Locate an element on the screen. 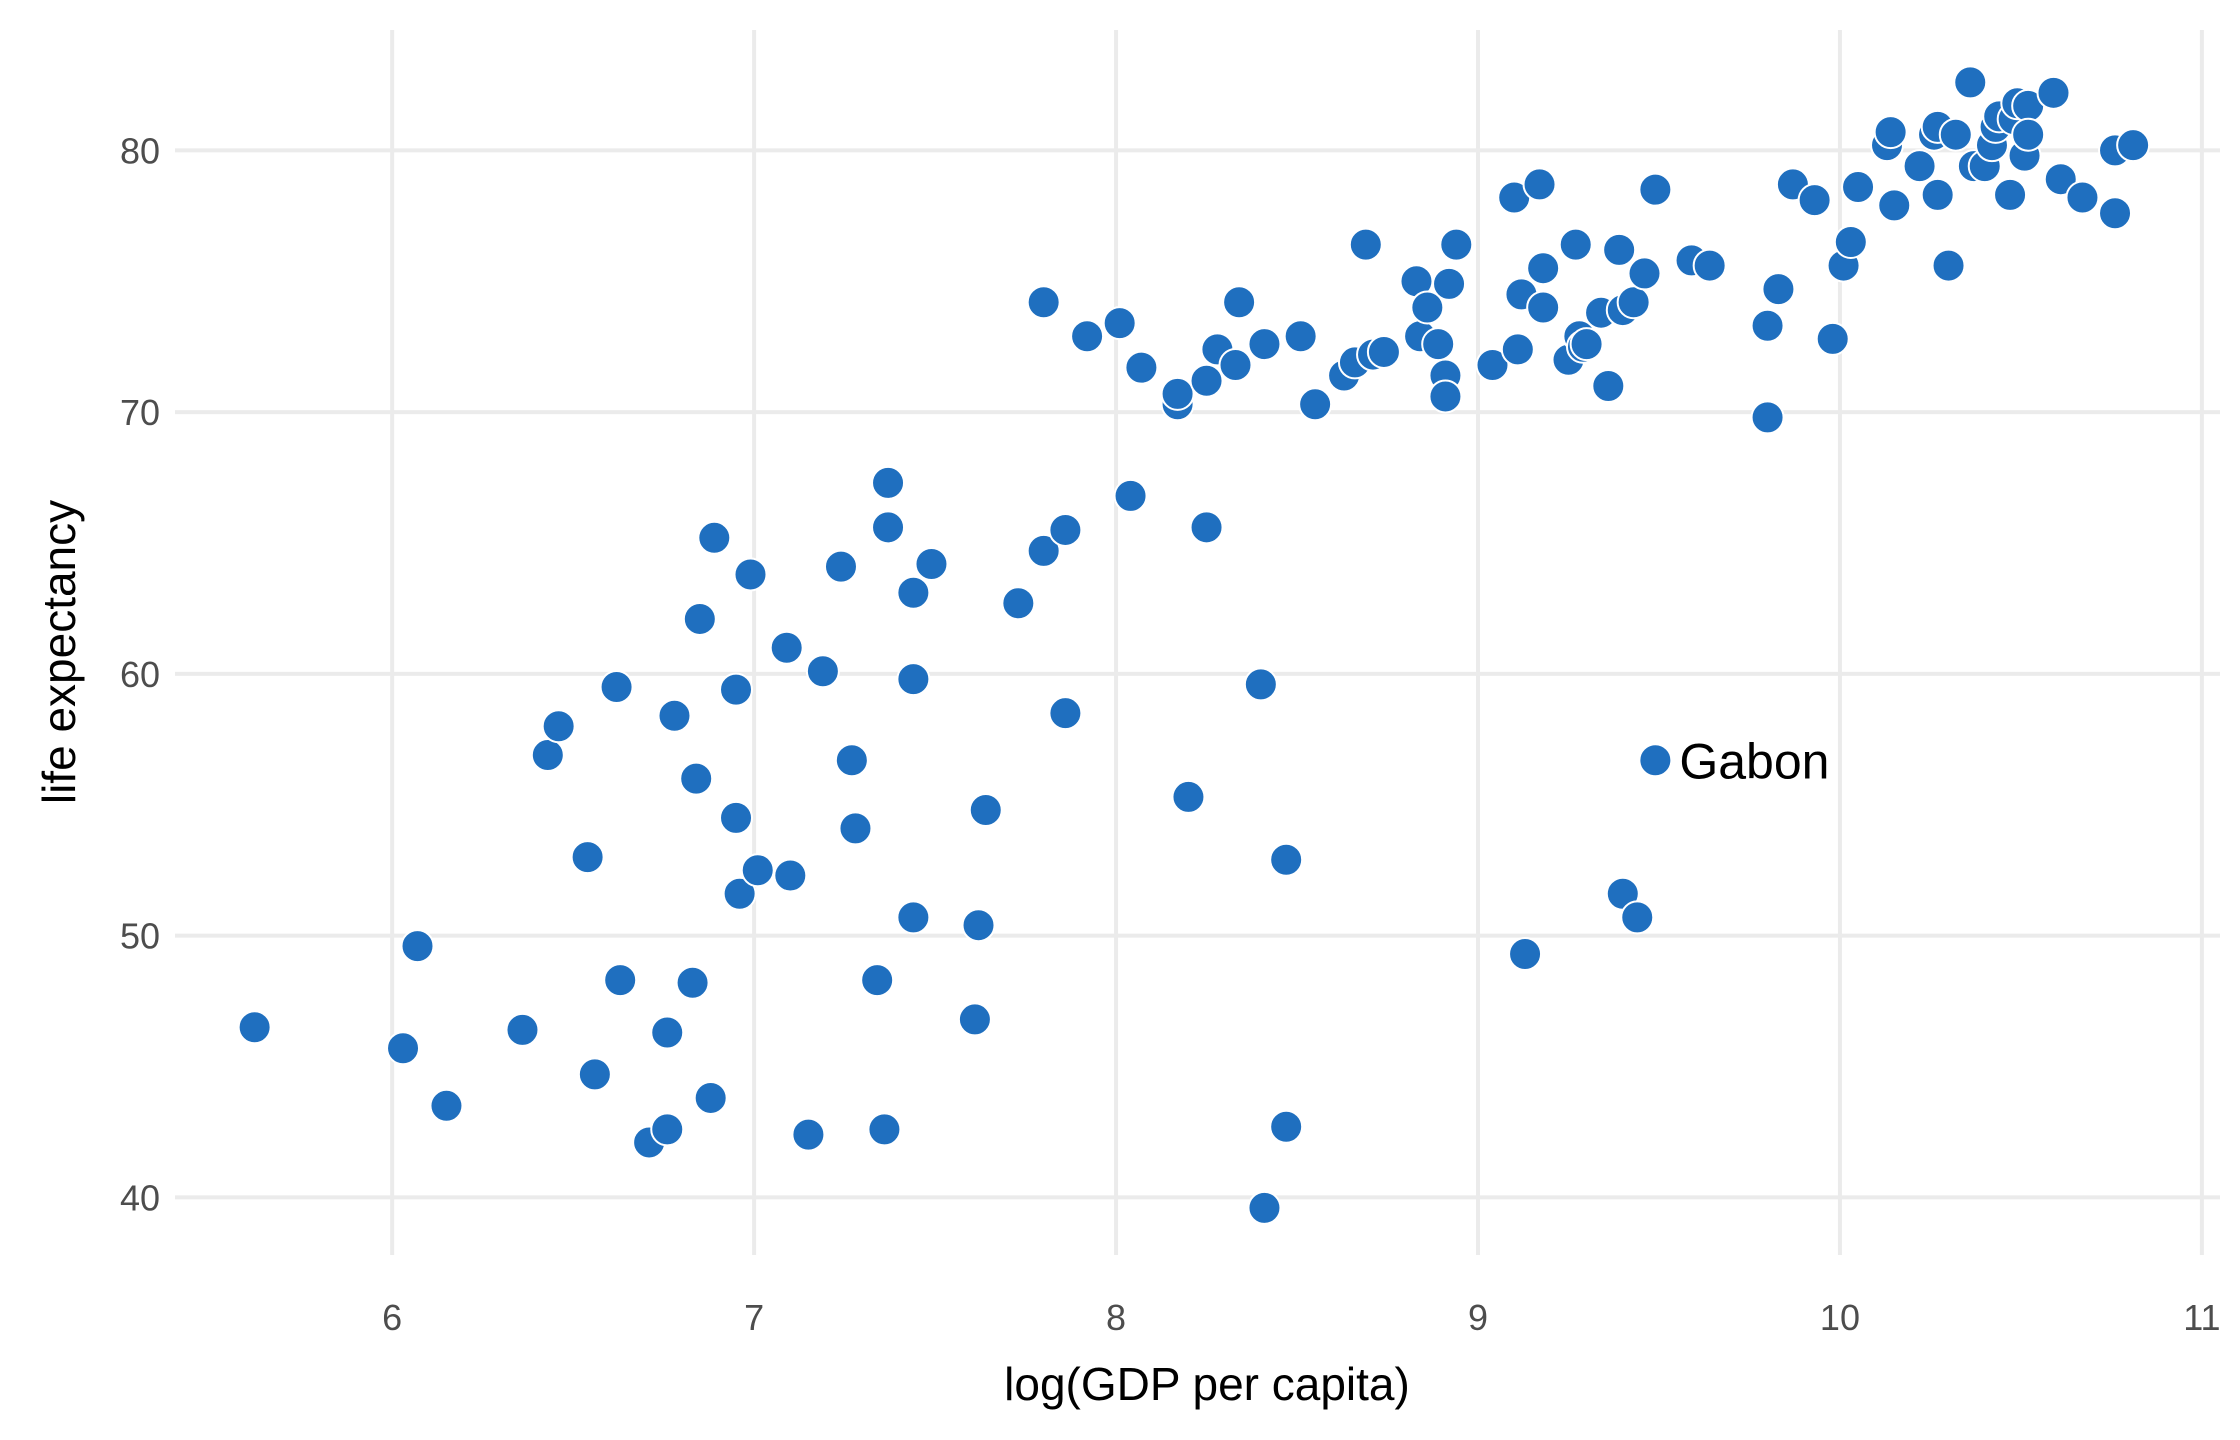 The width and height of the screenshot is (2240, 1440). x-tick-label: 10 is located at coordinates (1840, 1317).